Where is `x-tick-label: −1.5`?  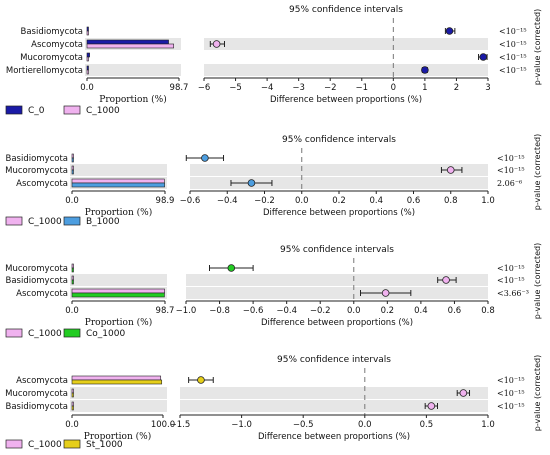 x-tick-label: −1.5 is located at coordinates (180, 425).